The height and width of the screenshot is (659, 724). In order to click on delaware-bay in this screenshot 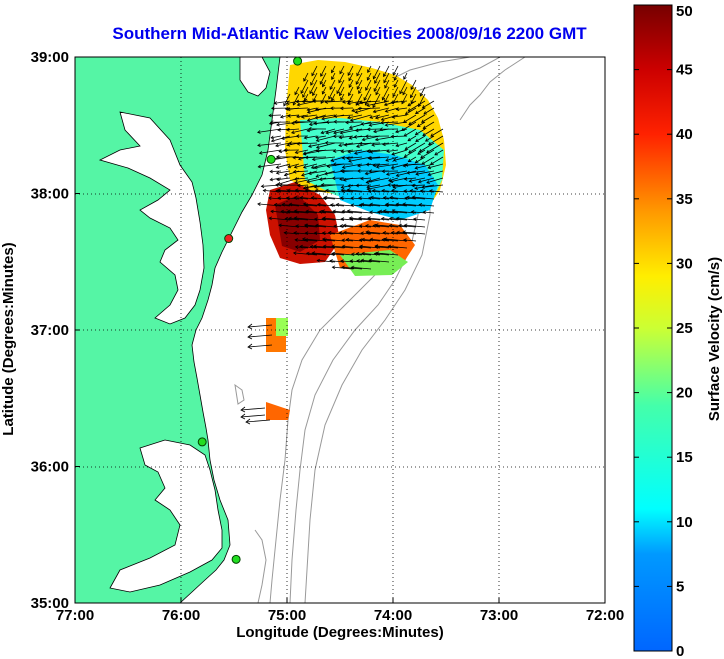, I will do `click(255, 77)`.